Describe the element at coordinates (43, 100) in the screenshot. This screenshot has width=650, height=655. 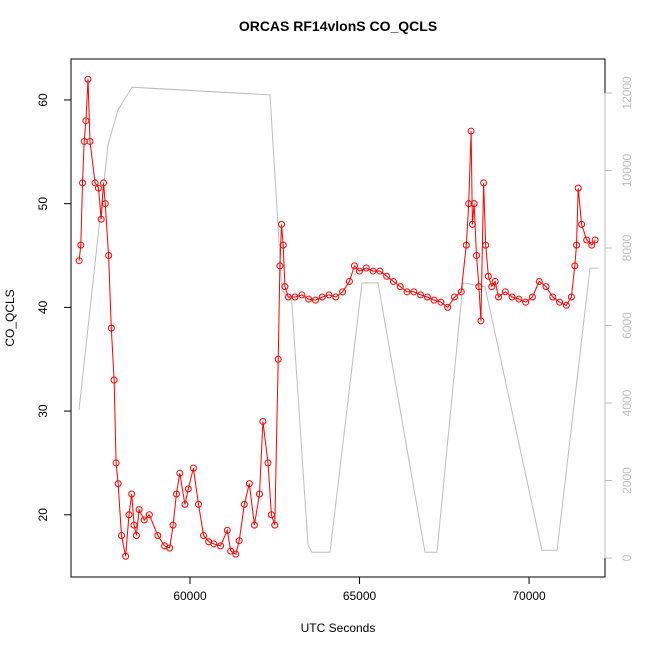
I see `y-tick-label: 60` at that location.